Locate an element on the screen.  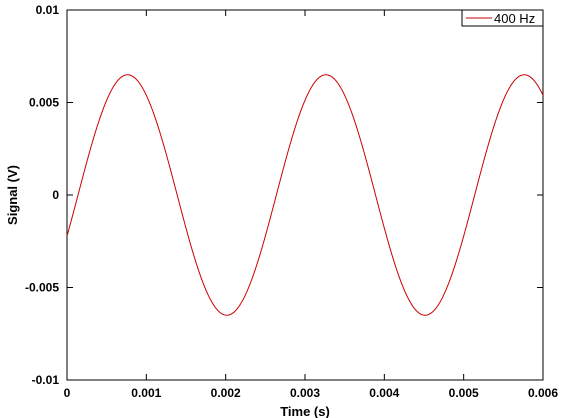
x-tick-label-1: 0.001 is located at coordinates (146, 393).